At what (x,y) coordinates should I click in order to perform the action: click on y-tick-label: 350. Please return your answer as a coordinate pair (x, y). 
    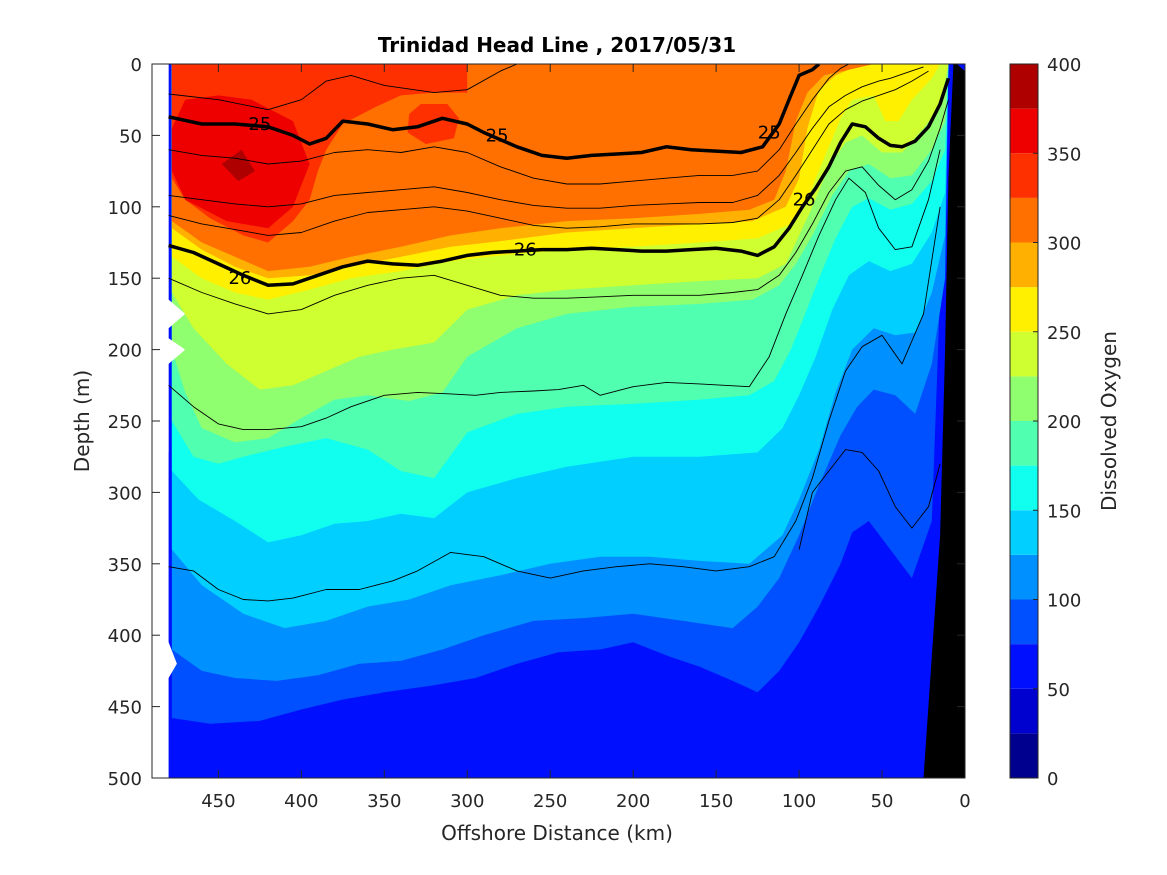
    Looking at the image, I should click on (125, 565).